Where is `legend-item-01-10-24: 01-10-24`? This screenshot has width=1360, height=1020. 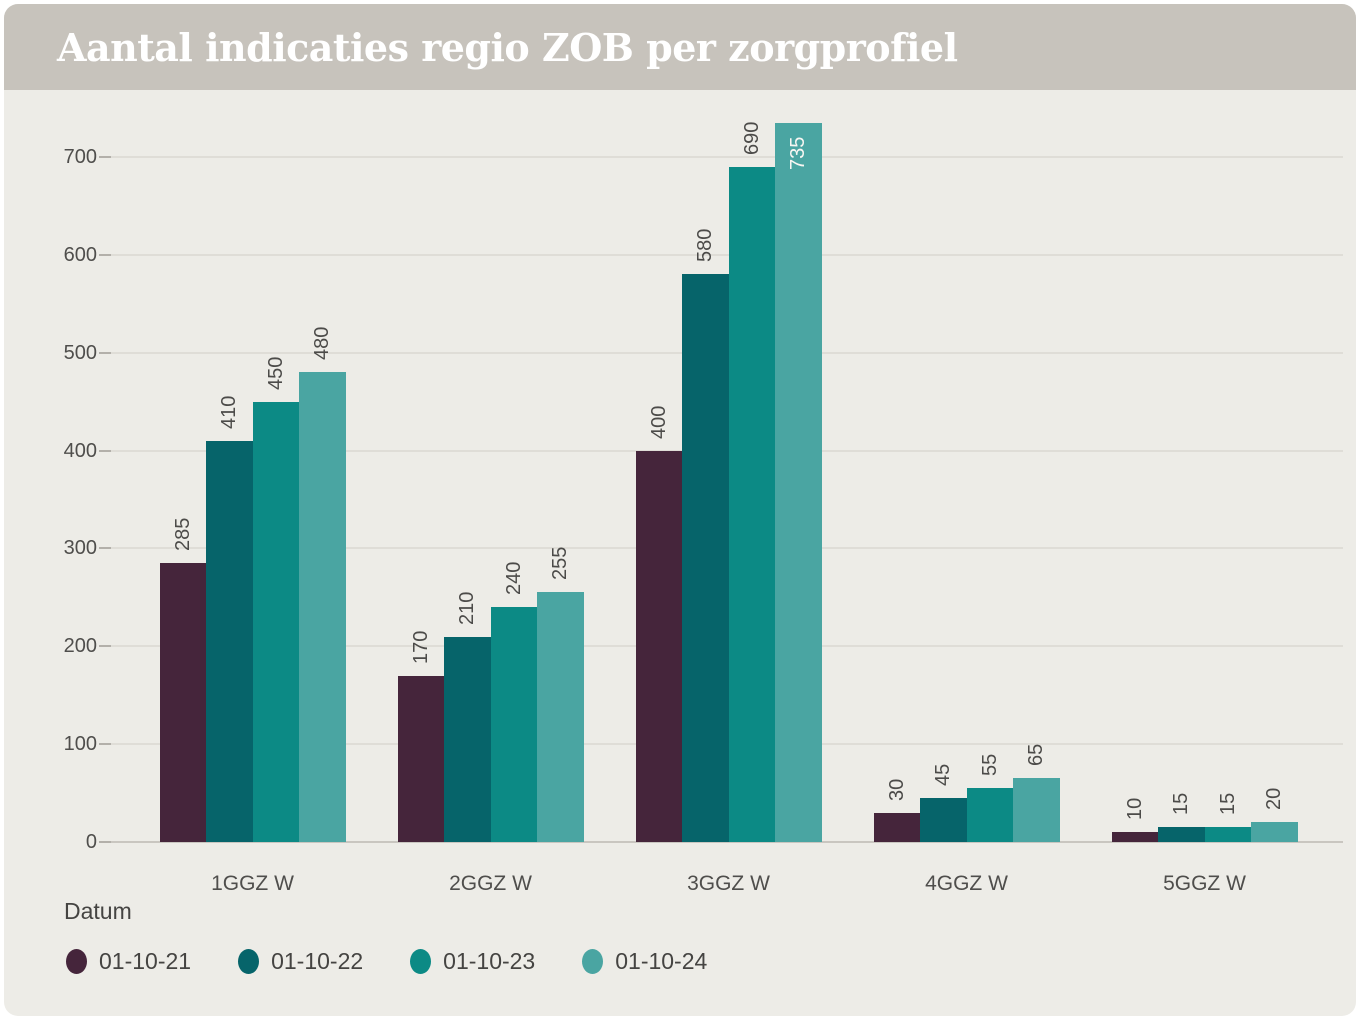 legend-item-01-10-24: 01-10-24 is located at coordinates (644, 961).